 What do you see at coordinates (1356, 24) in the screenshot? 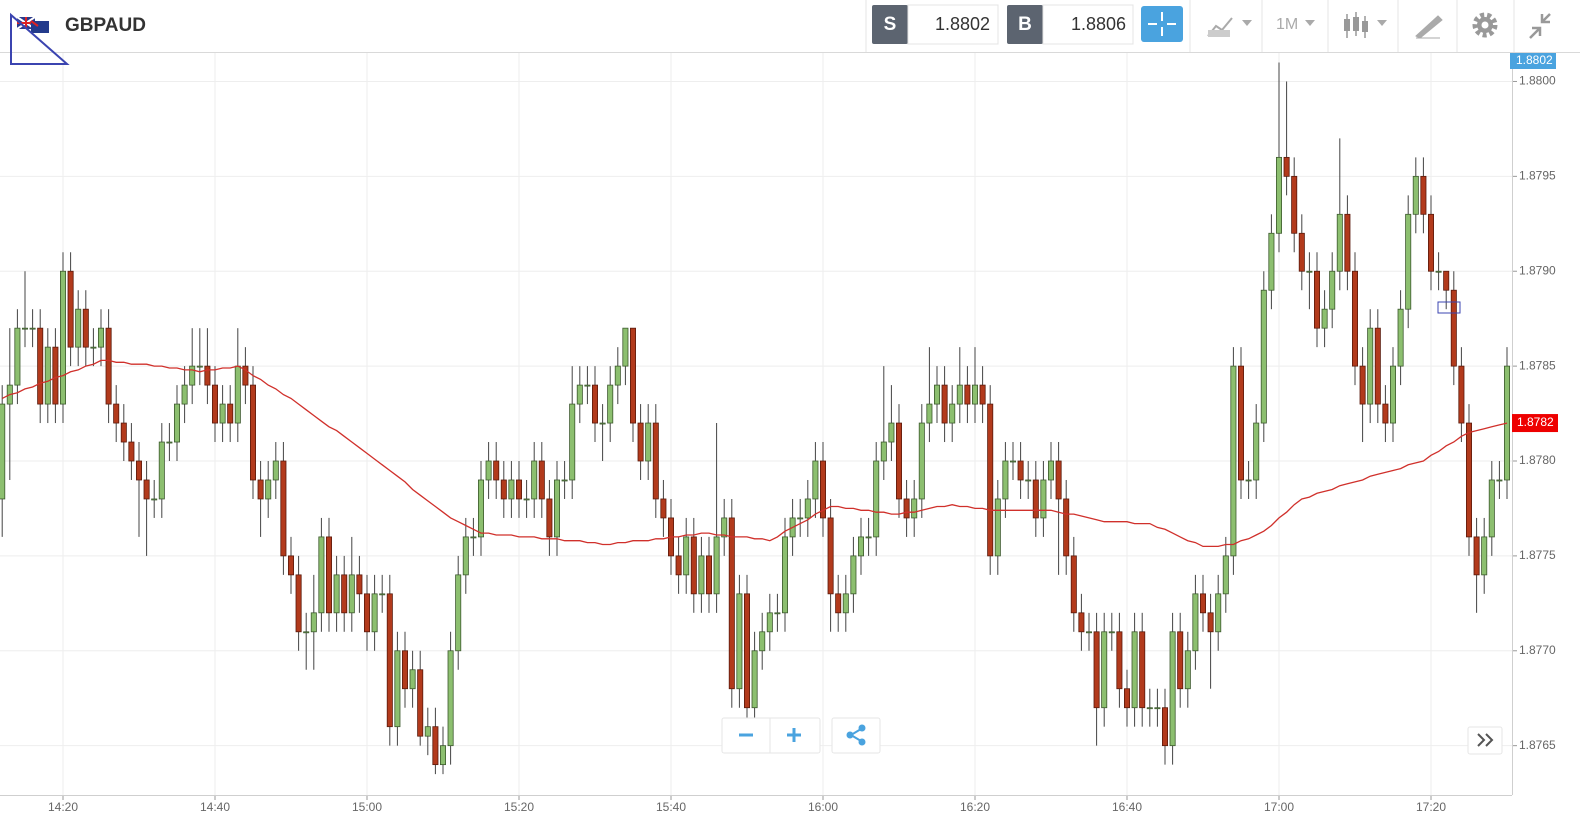
I see `candle-icon` at bounding box center [1356, 24].